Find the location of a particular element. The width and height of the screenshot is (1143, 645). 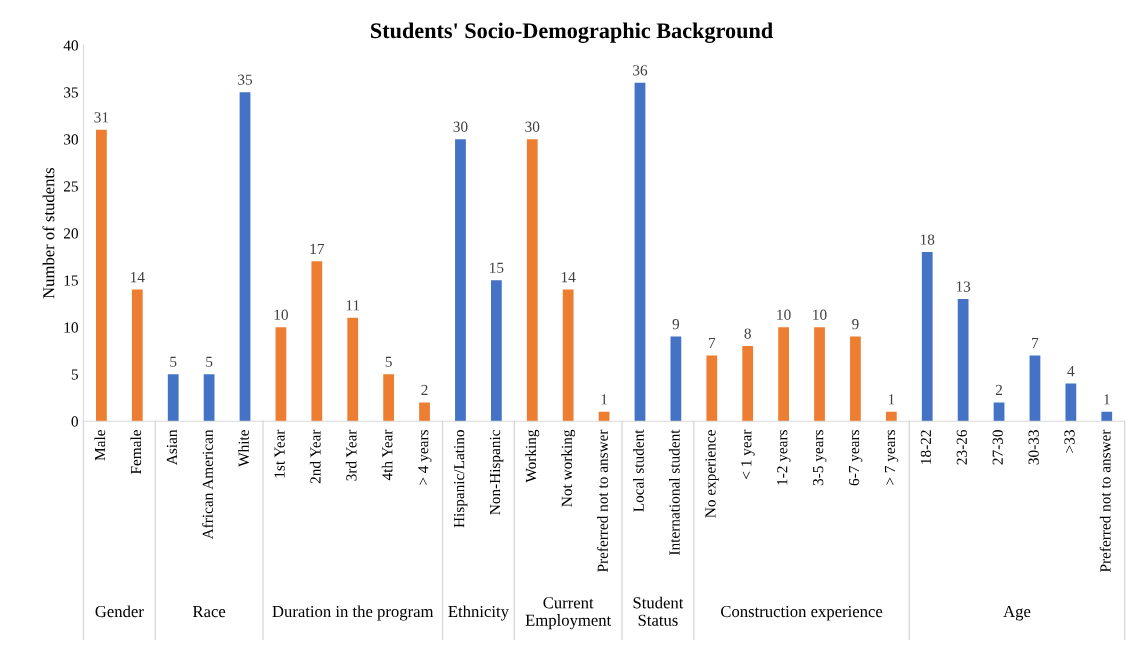

y-tick-label: 35 is located at coordinates (71, 92).